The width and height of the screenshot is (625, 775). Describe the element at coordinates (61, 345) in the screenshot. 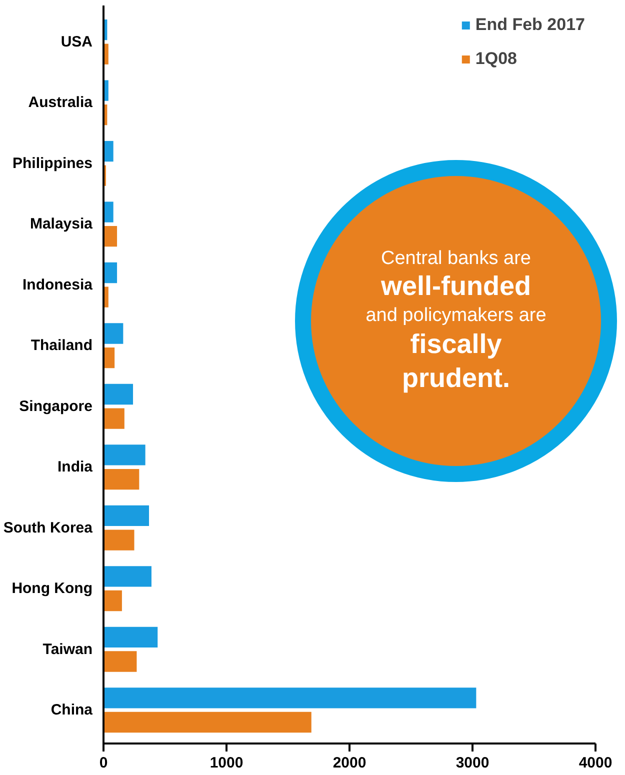

I see `y-tick-label: Thailand` at that location.